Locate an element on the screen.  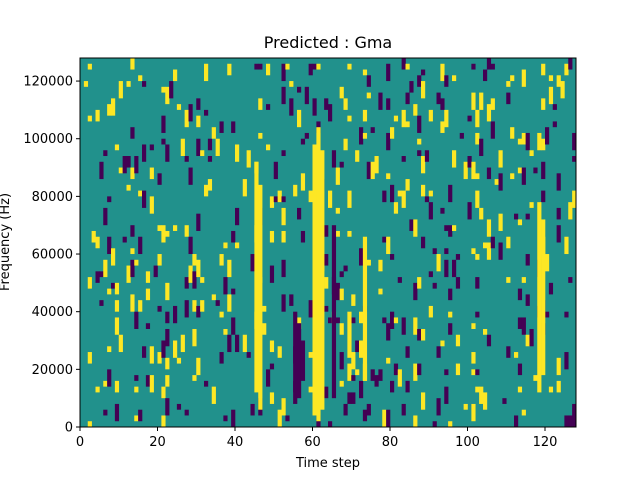
x-tick-label: 120 is located at coordinates (545, 442).